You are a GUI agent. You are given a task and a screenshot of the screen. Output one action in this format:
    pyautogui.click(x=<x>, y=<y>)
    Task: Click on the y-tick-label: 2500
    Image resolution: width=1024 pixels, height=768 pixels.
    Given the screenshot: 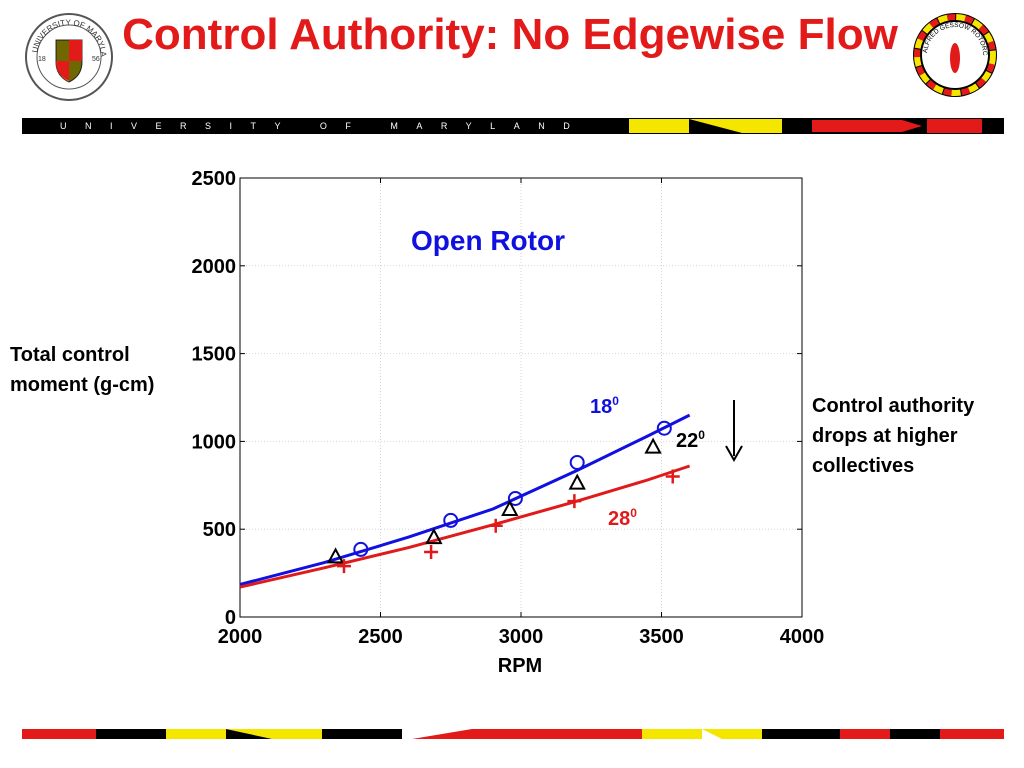 What is the action you would take?
    pyautogui.click(x=214, y=179)
    